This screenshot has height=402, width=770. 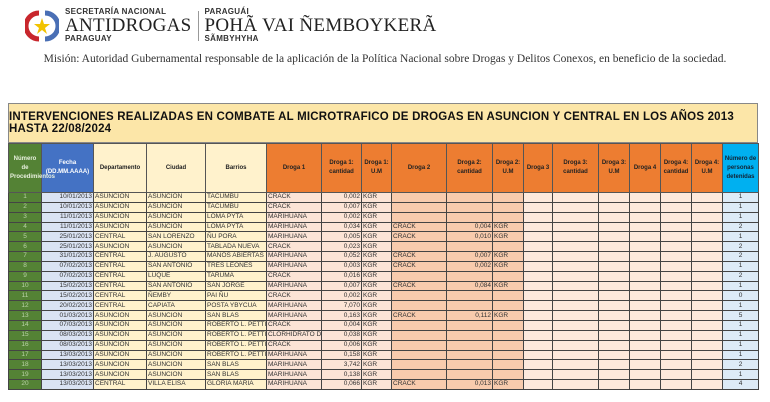 What do you see at coordinates (341, 335) in the screenshot?
I see `table-cell: 0,038` at bounding box center [341, 335].